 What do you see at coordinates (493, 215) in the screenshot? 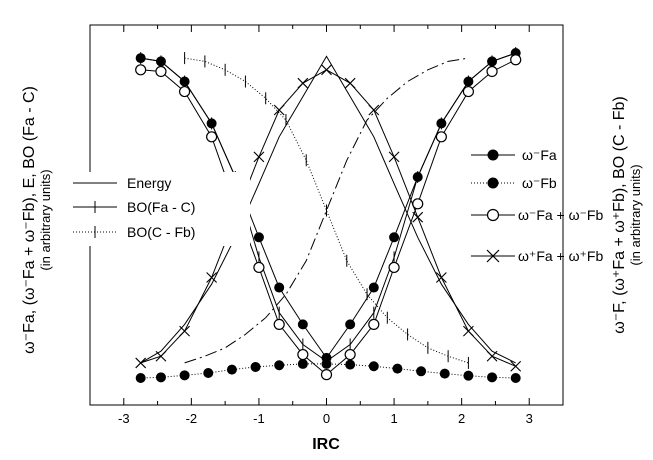
I see `legend-wsum-marker` at bounding box center [493, 215].